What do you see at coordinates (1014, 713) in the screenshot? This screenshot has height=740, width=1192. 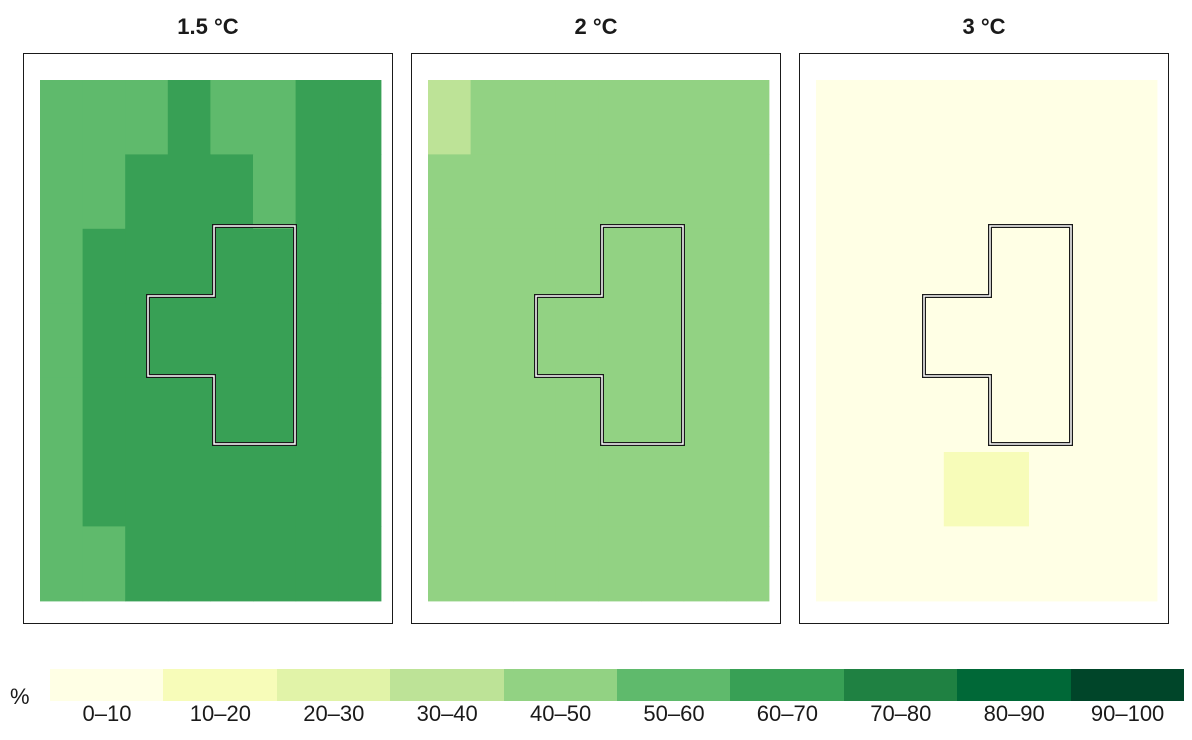 I see `legend-label: 80–90` at bounding box center [1014, 713].